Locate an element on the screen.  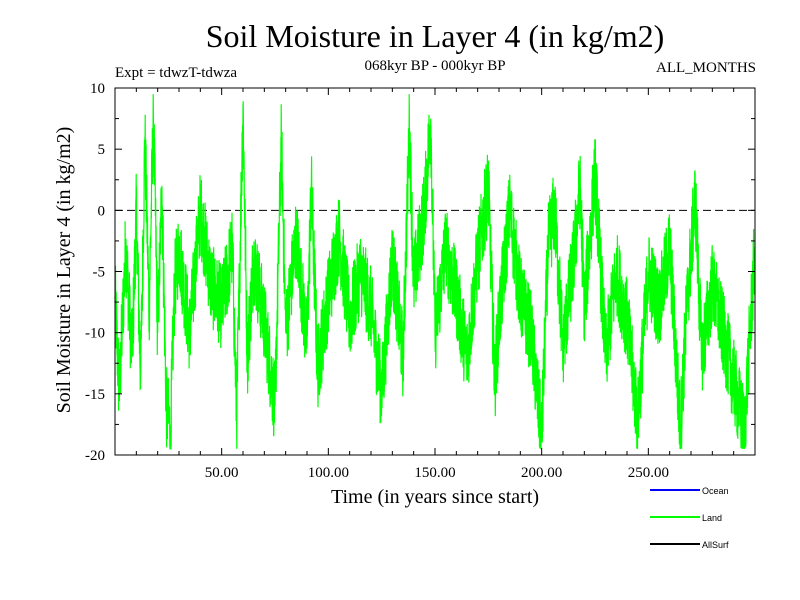
x-tick-label: 250.00 is located at coordinates (648, 473).